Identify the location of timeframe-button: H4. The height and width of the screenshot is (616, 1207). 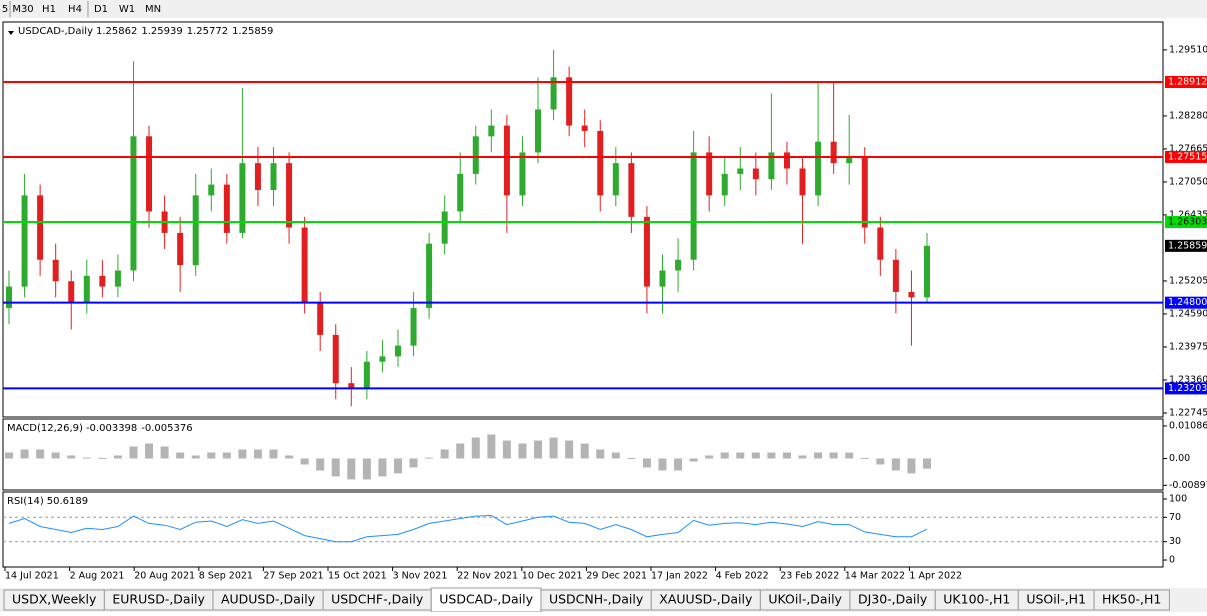
(75, 9).